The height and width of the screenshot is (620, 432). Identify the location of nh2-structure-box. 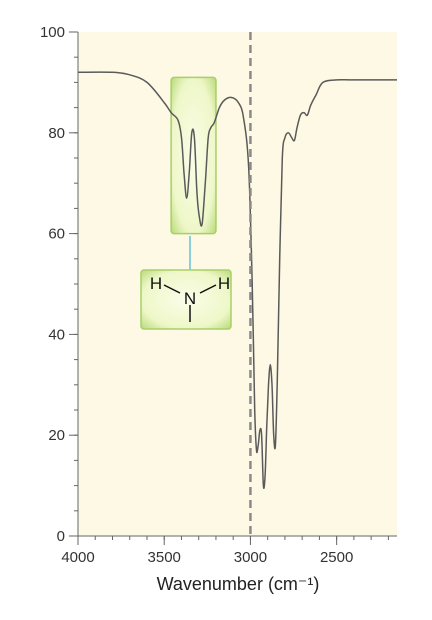
(186, 299).